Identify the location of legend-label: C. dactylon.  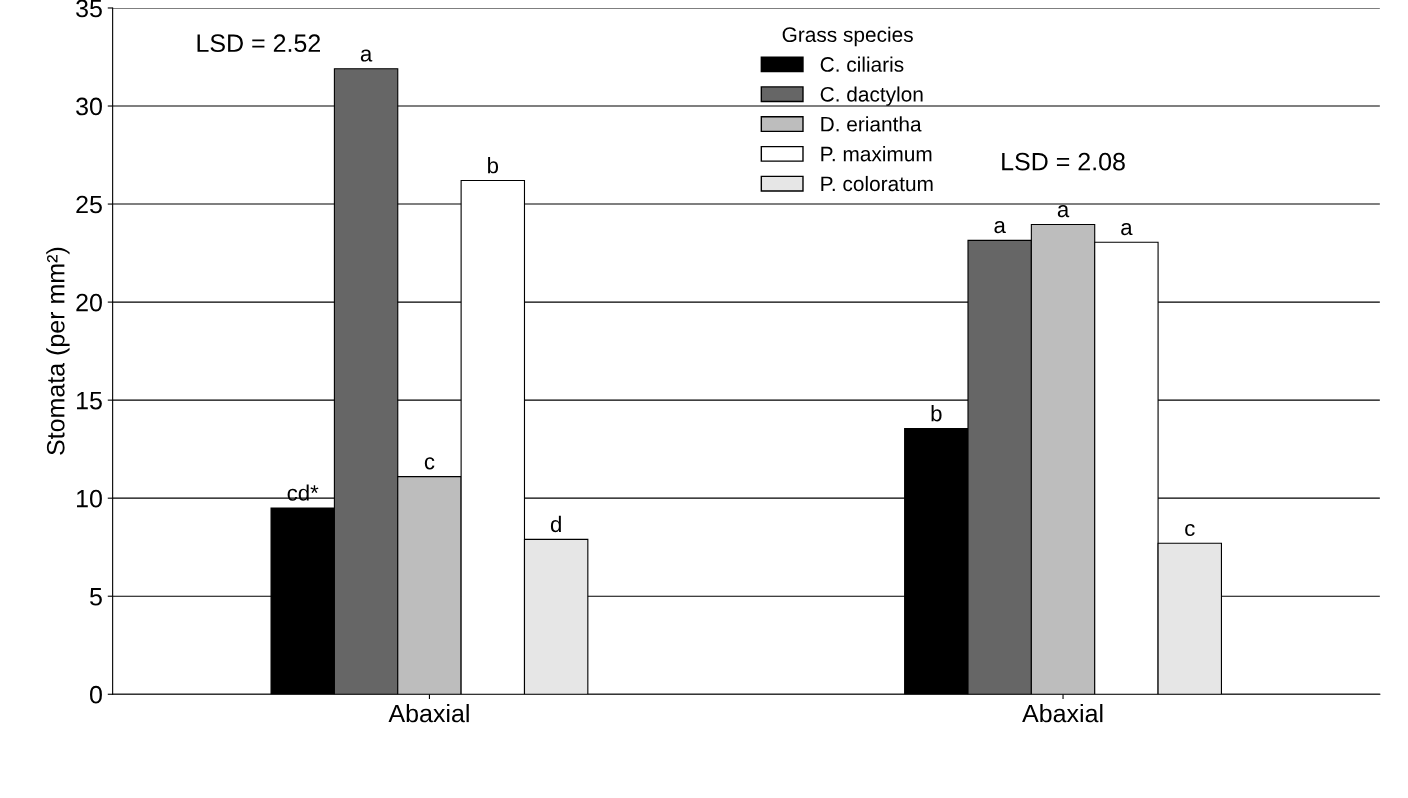
(871, 96).